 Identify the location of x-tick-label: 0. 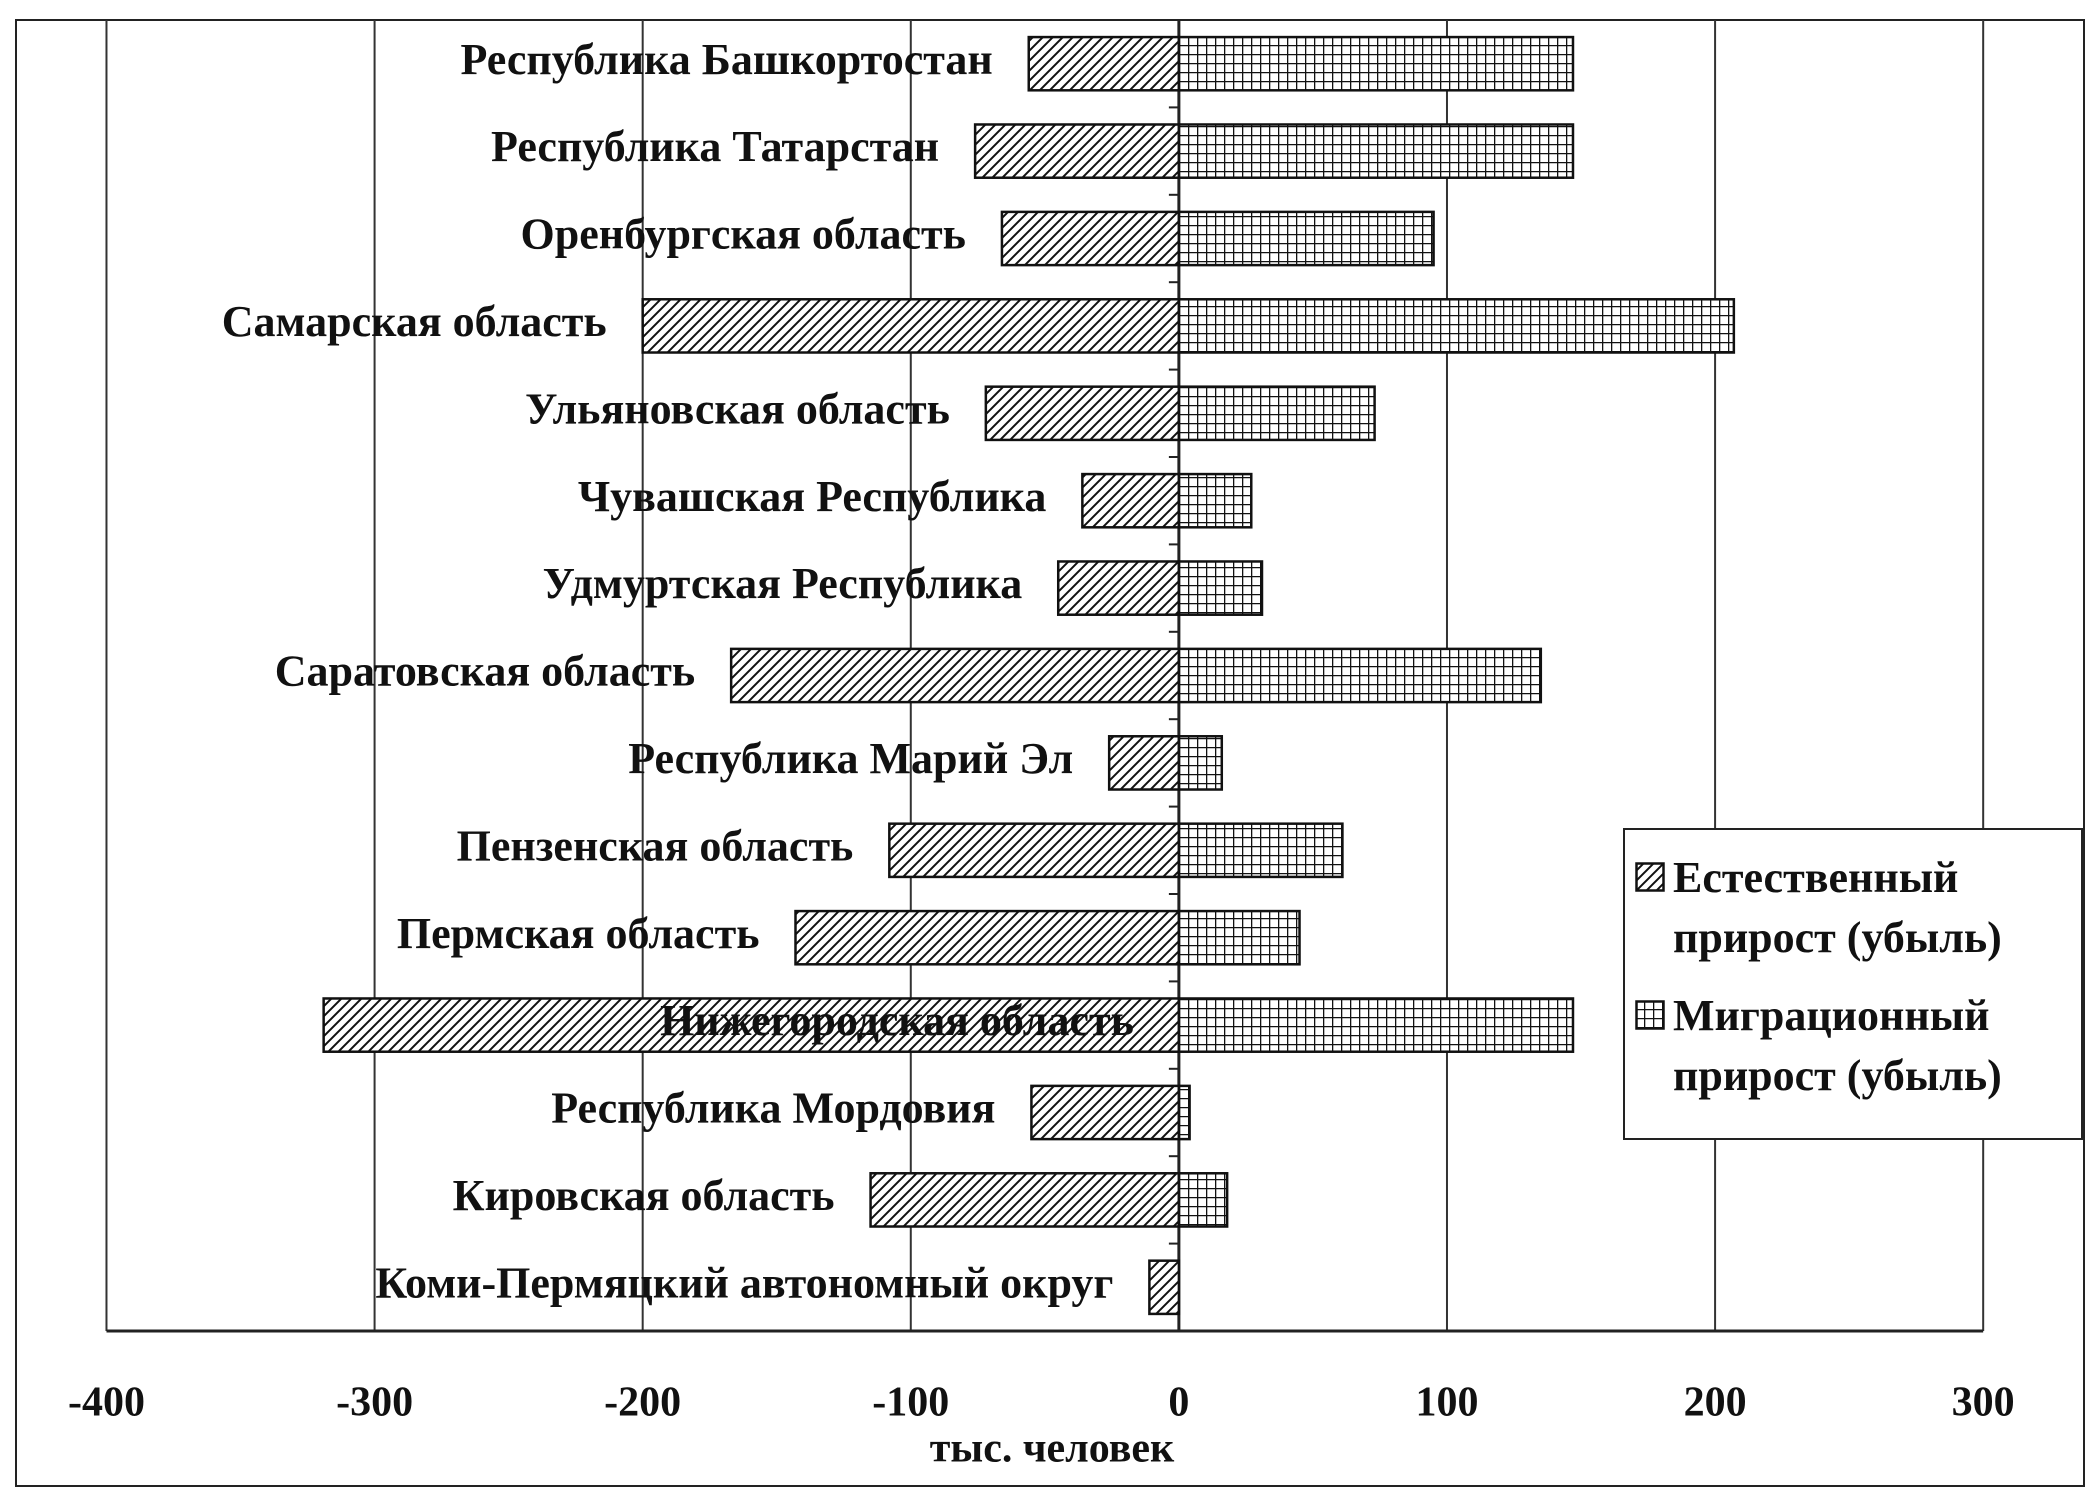
(1178, 1403).